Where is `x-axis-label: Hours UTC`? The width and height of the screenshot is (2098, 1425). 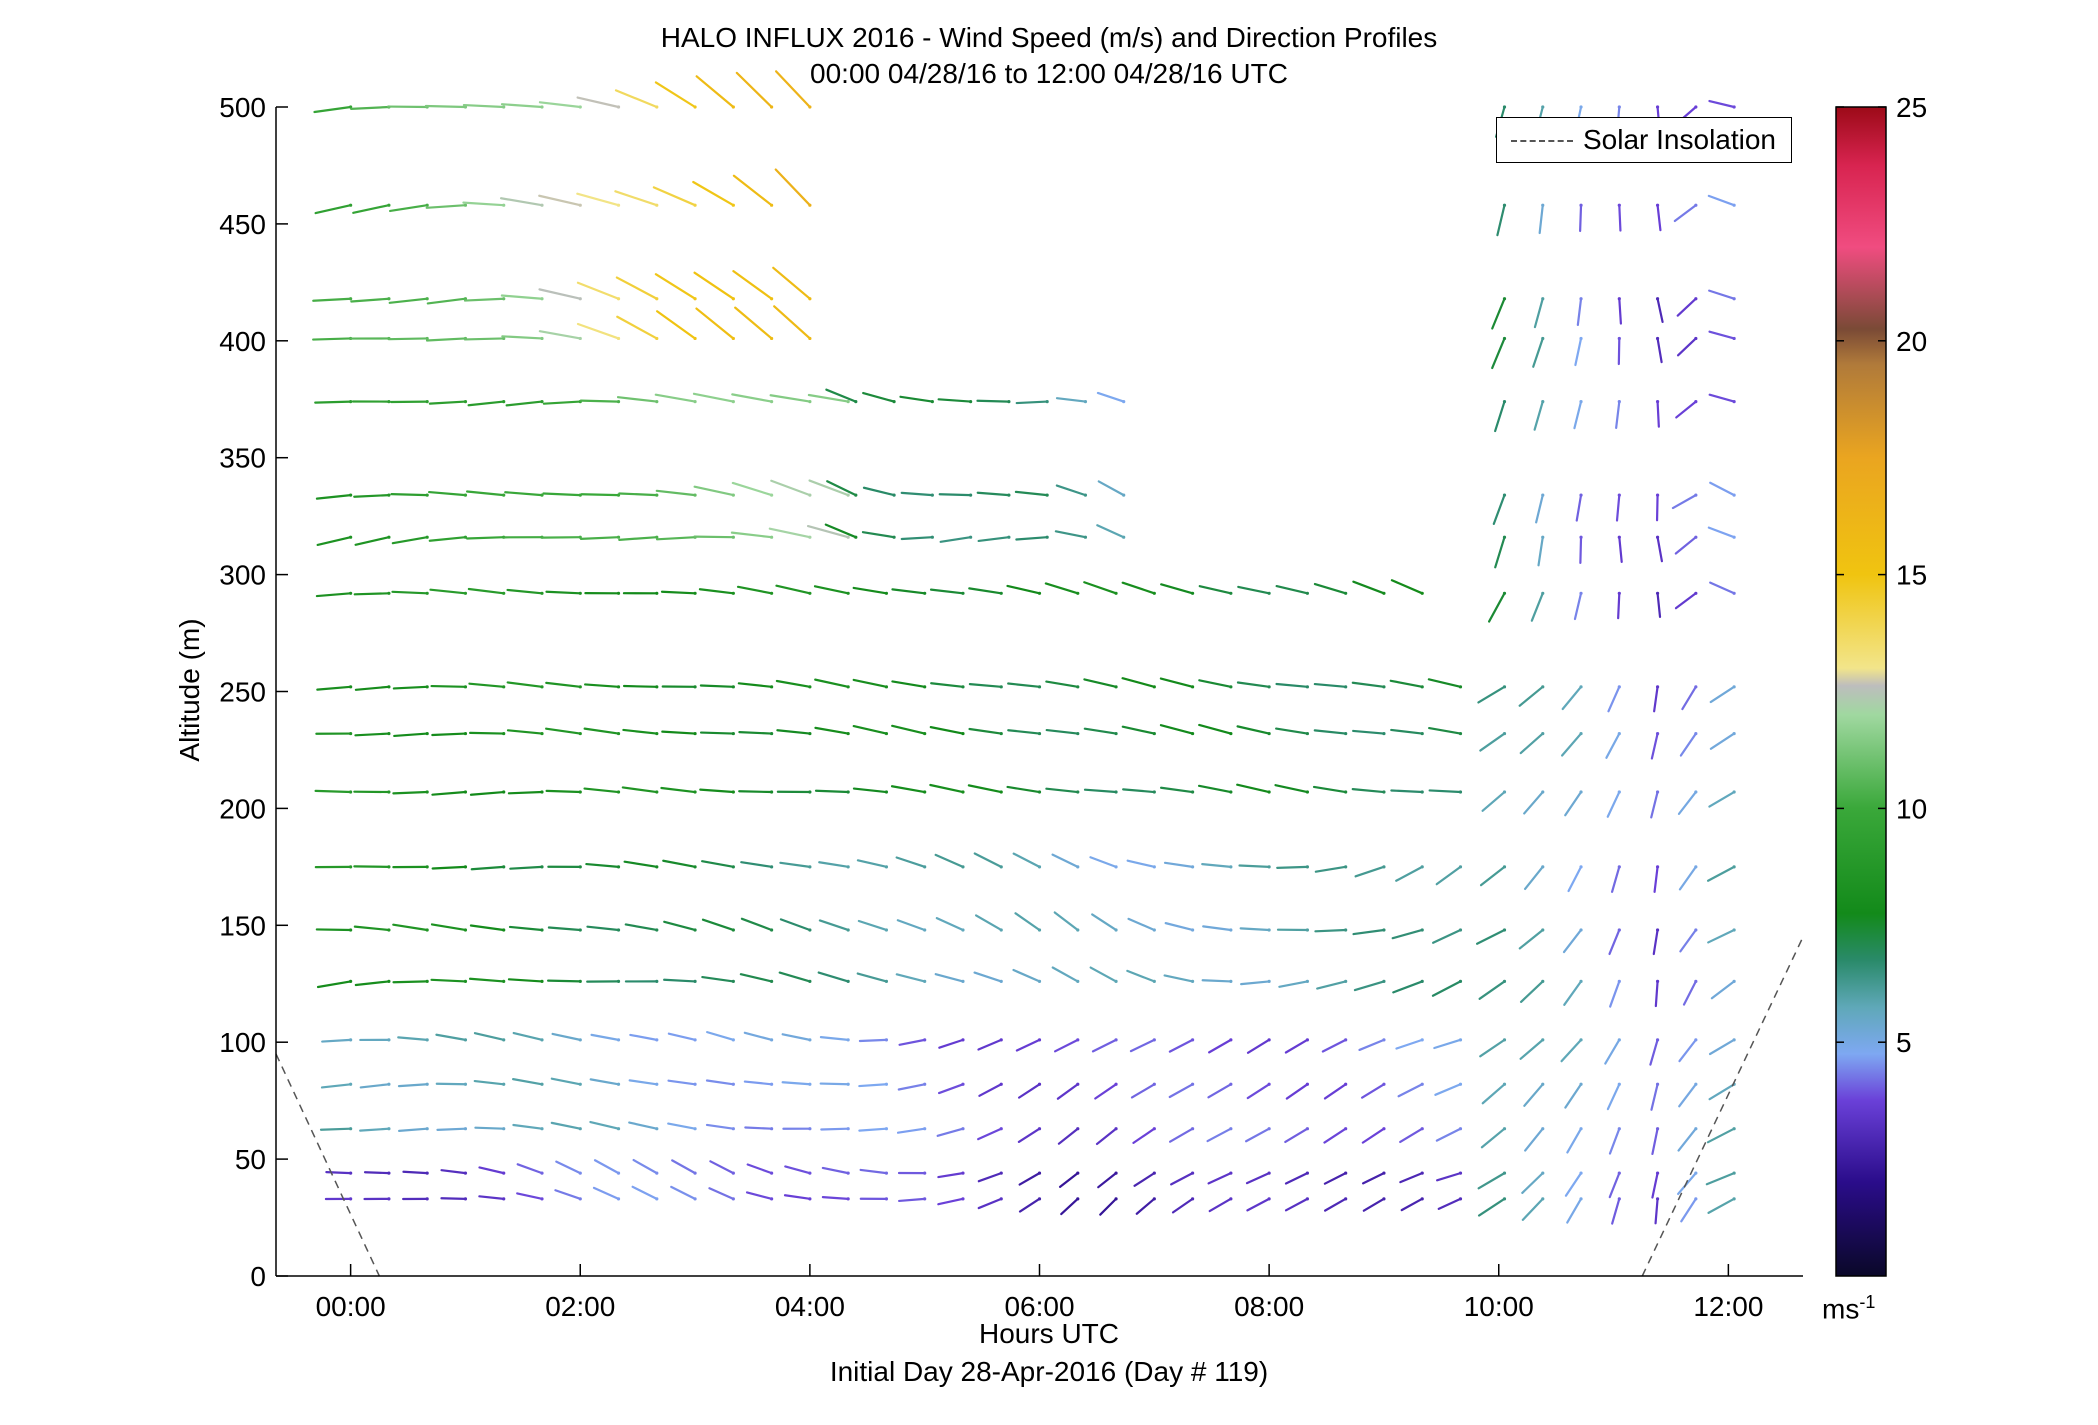
x-axis-label: Hours UTC is located at coordinates (1048, 1333).